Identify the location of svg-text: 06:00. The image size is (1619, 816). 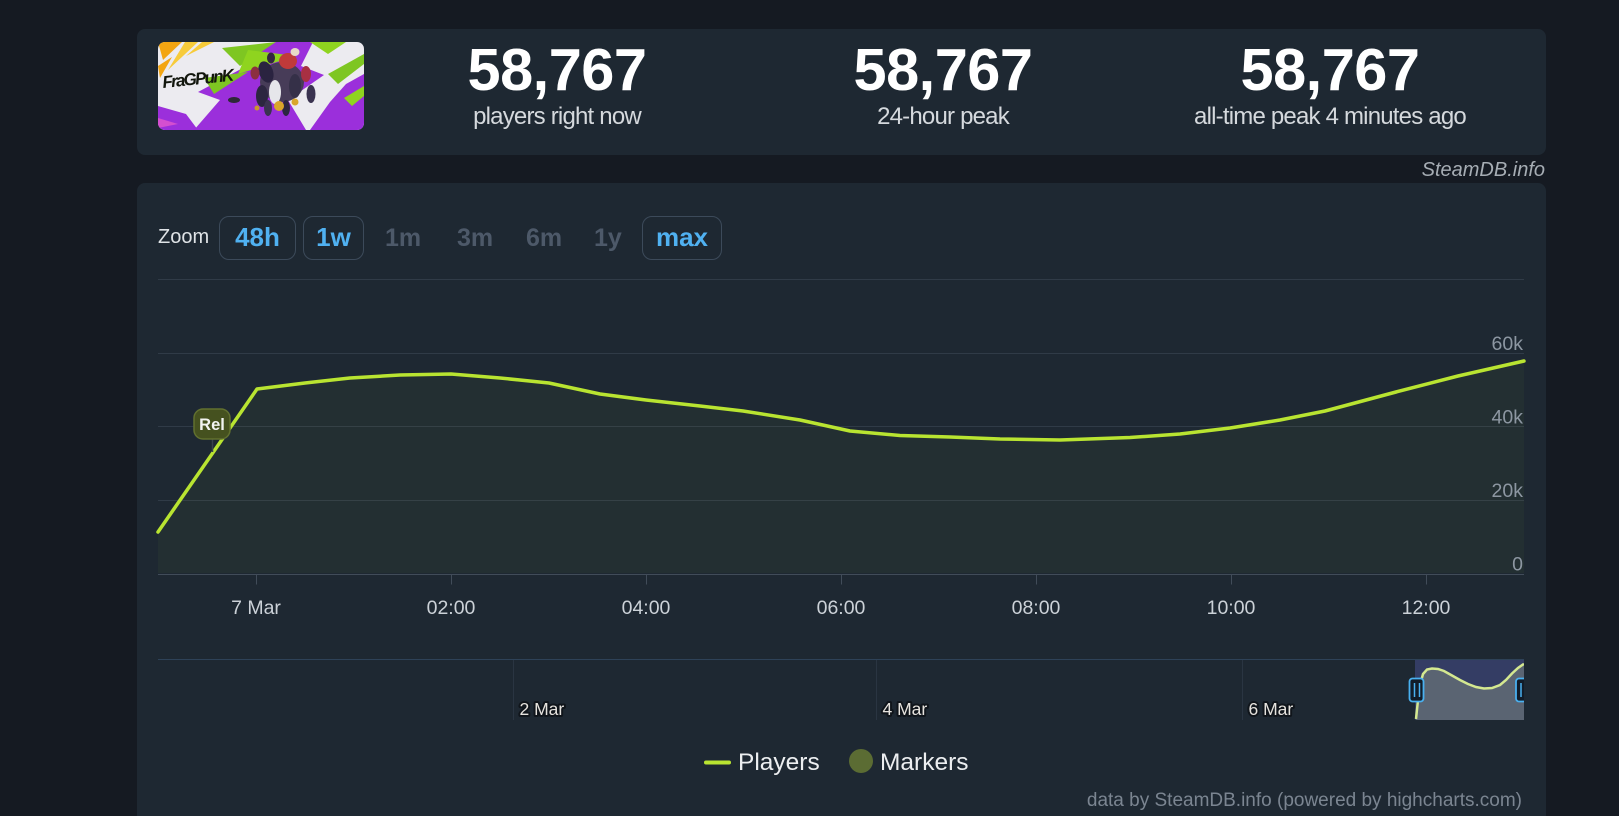
(841, 608).